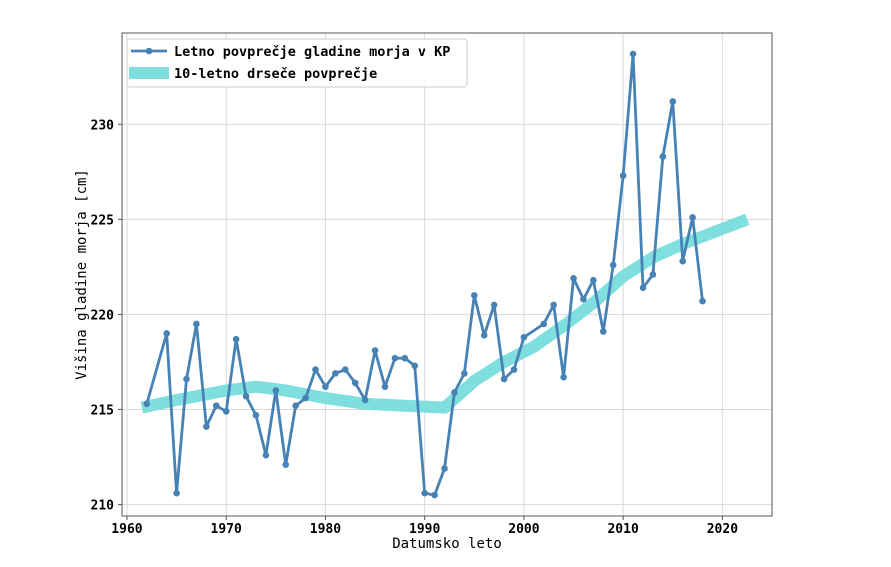 Image resolution: width=891 pixels, height=567 pixels. What do you see at coordinates (149, 51) in the screenshot?
I see `legend-marker-sea-level` at bounding box center [149, 51].